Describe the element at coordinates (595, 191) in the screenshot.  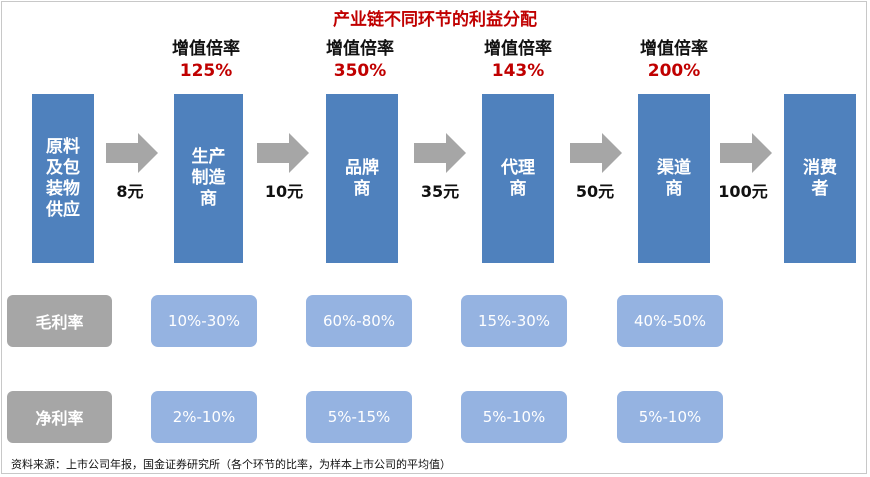
I see `price-label: 50元` at that location.